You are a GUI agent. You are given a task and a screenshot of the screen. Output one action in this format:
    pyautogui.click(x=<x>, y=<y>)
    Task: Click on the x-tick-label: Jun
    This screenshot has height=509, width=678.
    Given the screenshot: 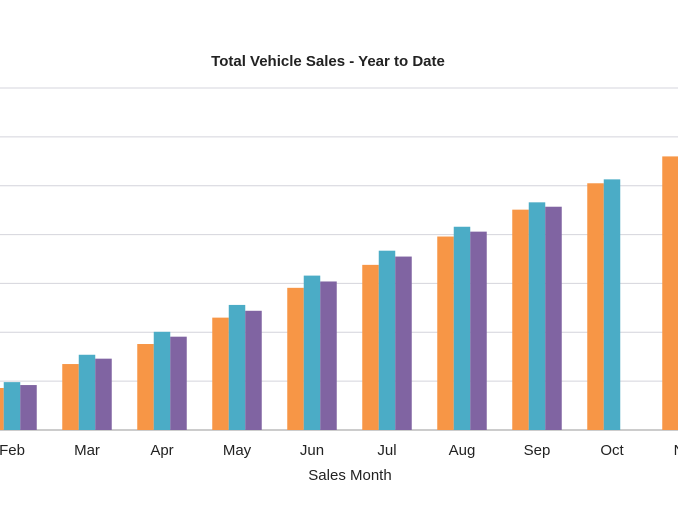 What is the action you would take?
    pyautogui.click(x=312, y=450)
    